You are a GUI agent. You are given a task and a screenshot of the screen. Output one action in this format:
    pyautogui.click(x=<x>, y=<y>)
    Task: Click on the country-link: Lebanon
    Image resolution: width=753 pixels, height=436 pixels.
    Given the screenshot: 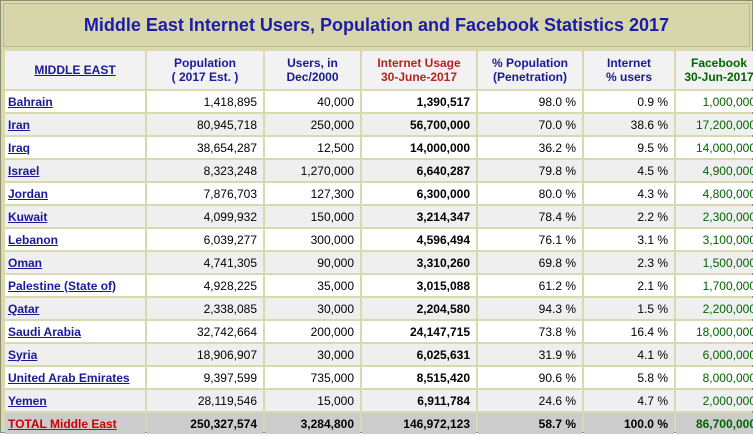 What is the action you would take?
    pyautogui.click(x=33, y=239)
    